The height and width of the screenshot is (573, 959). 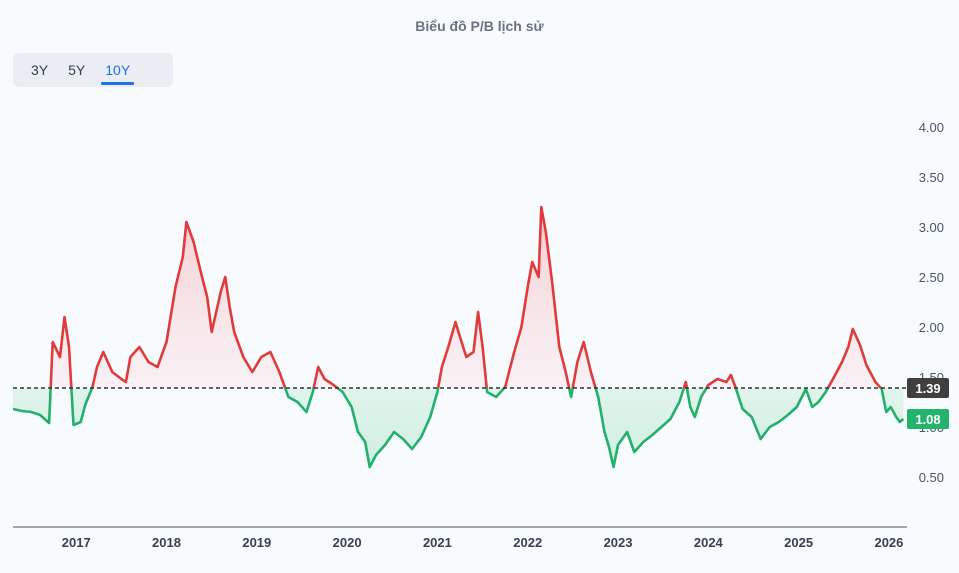 I want to click on current-value-badge: 1.08, so click(x=928, y=419).